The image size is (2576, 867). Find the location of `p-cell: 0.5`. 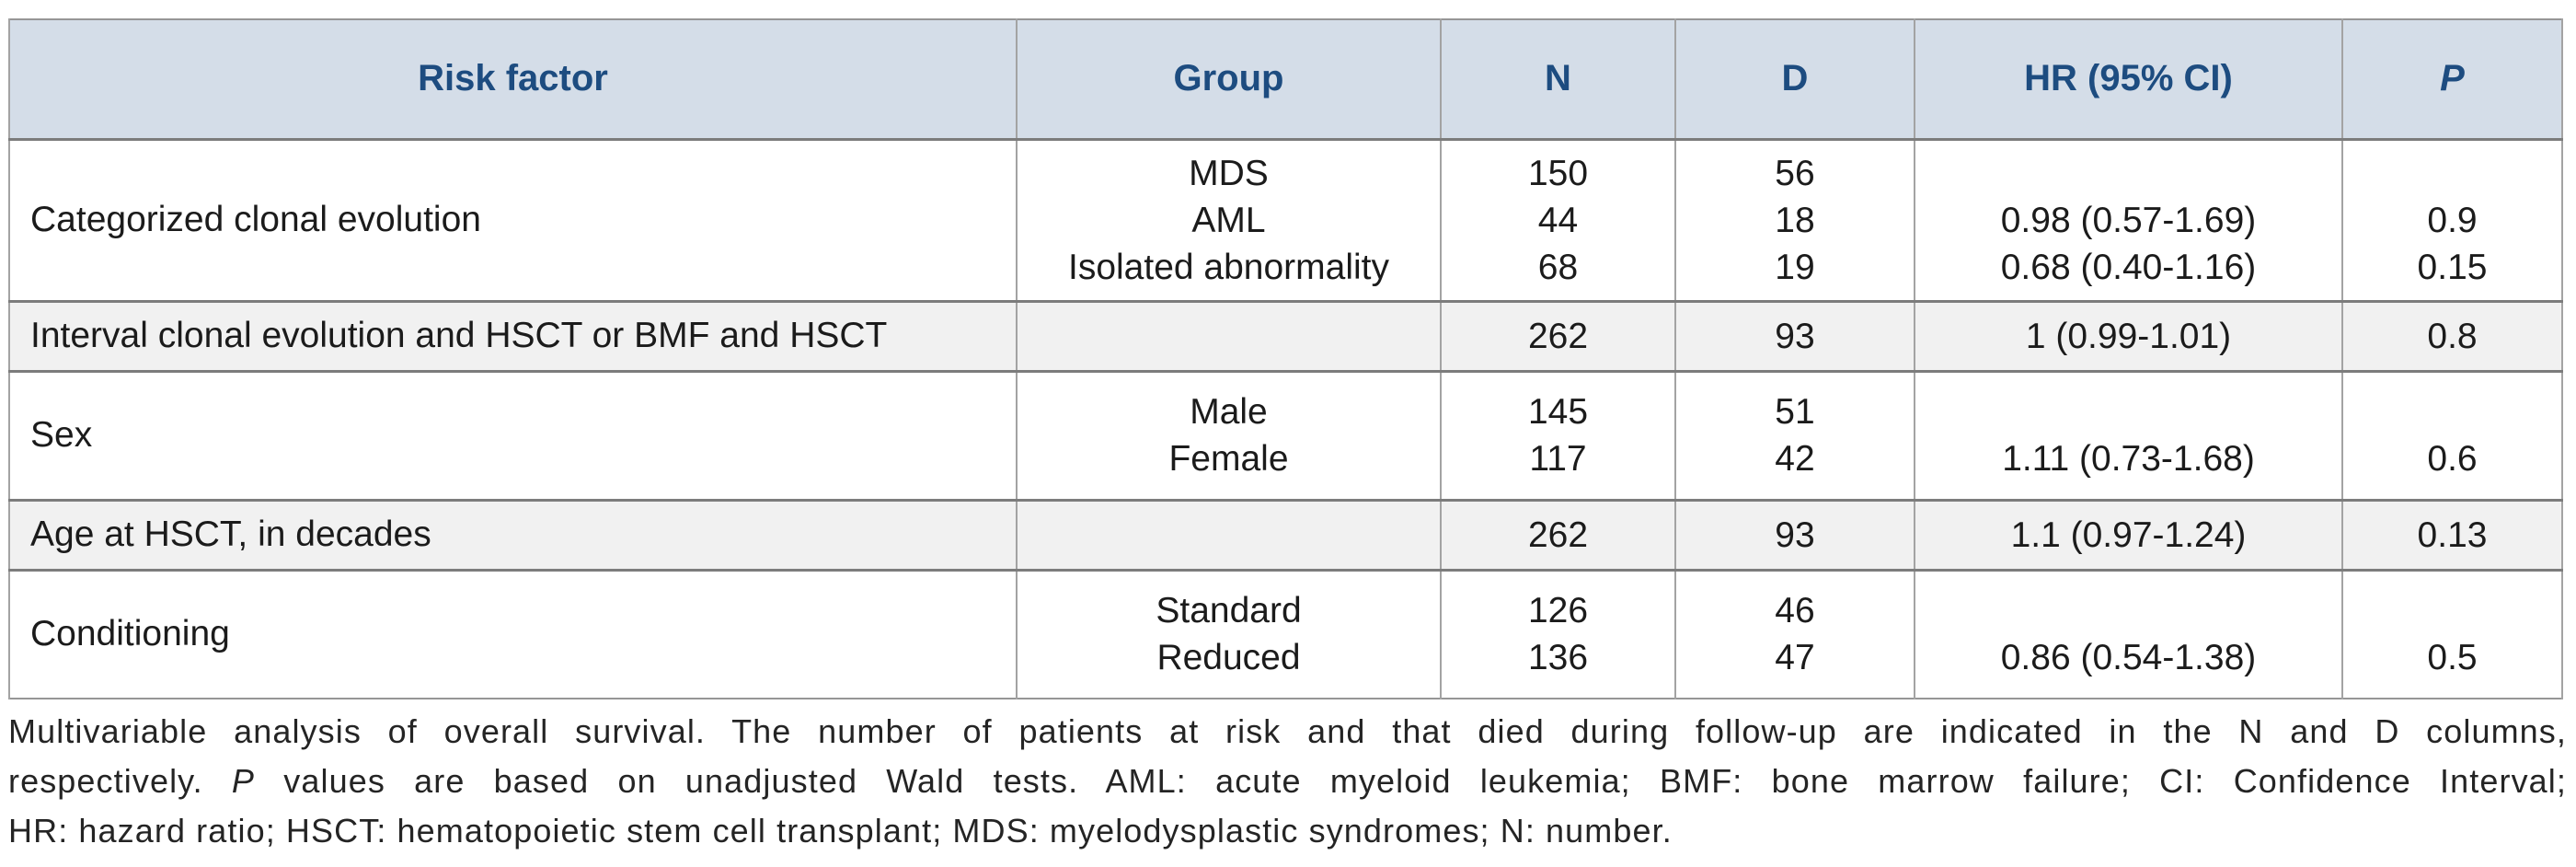

p-cell: 0.5 is located at coordinates (2452, 634).